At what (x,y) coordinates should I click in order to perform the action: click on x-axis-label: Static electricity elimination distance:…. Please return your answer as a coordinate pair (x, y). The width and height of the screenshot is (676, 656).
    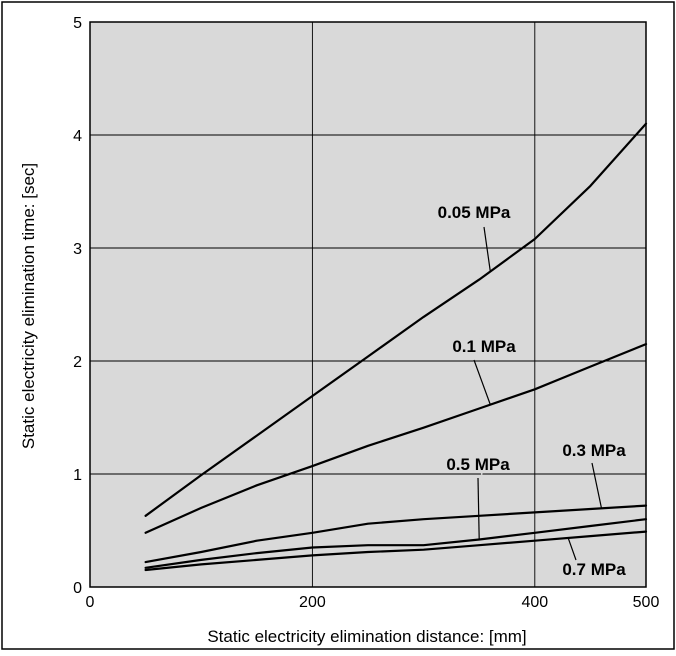
    Looking at the image, I should click on (366, 636).